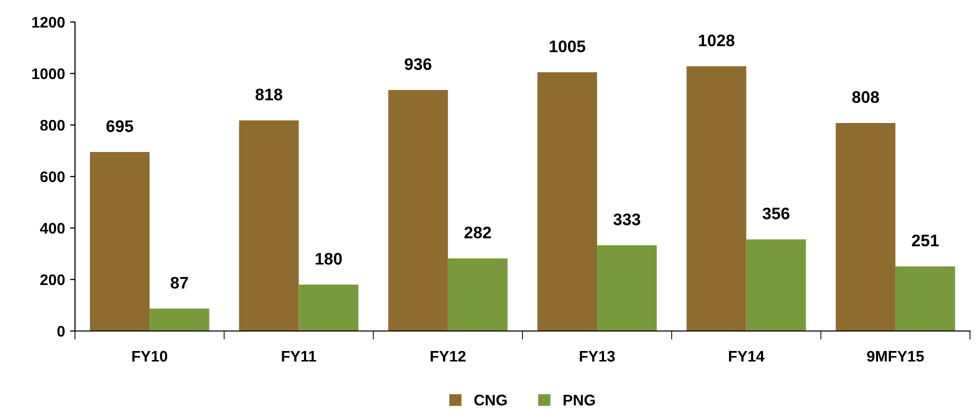 The height and width of the screenshot is (417, 980). Describe the element at coordinates (299, 356) in the screenshot. I see `x-tick-label: FY11` at that location.